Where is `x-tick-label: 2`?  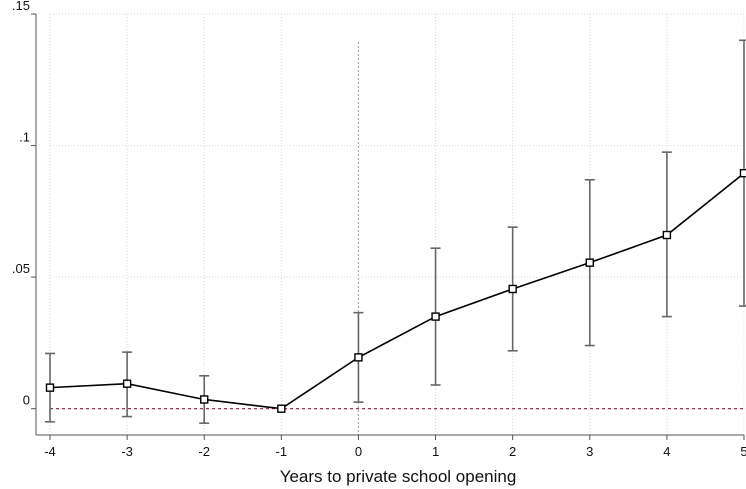 x-tick-label: 2 is located at coordinates (512, 451).